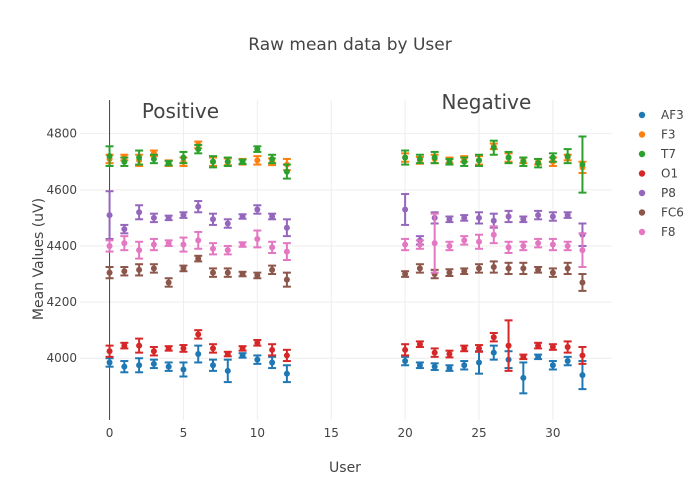 The image size is (700, 500). I want to click on x-tick-label: 10, so click(257, 433).